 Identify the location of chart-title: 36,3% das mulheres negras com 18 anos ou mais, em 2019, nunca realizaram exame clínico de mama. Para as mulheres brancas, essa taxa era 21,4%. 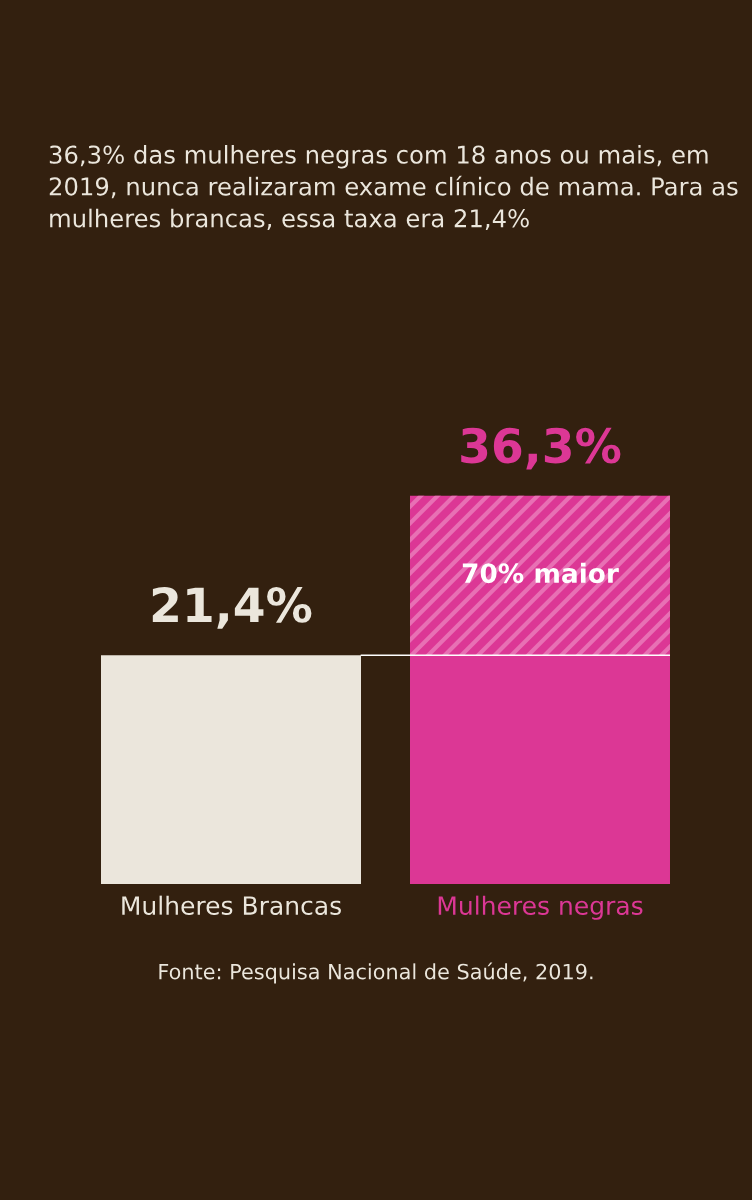
(393, 187).